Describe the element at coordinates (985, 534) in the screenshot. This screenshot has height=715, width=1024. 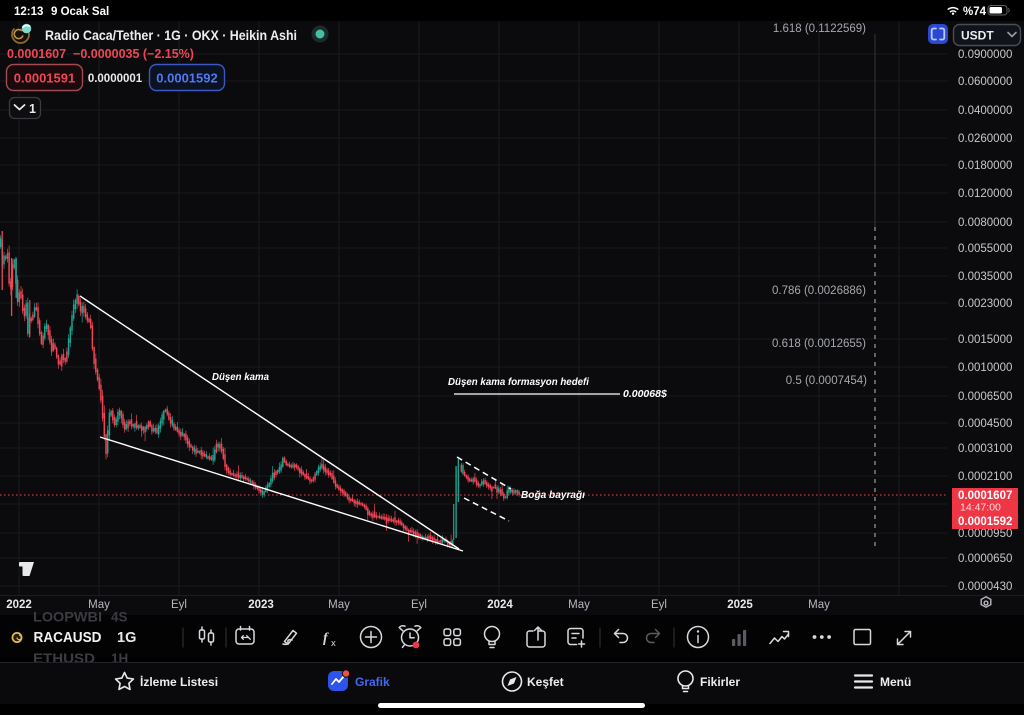
I see `svg-text: 0.0000950` at that location.